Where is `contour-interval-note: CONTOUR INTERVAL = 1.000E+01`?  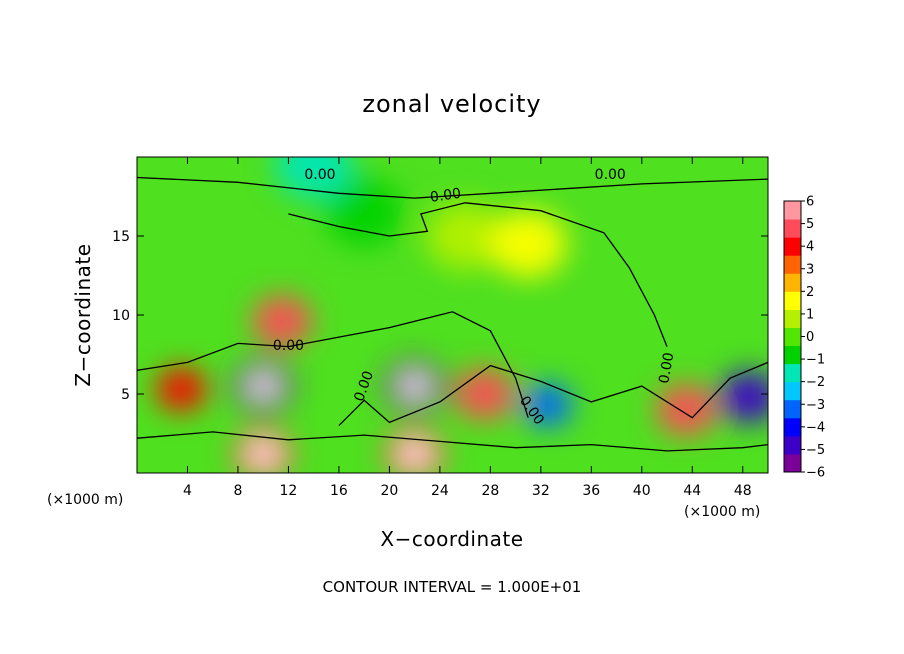
contour-interval-note: CONTOUR INTERVAL = 1.000E+01 is located at coordinates (452, 587).